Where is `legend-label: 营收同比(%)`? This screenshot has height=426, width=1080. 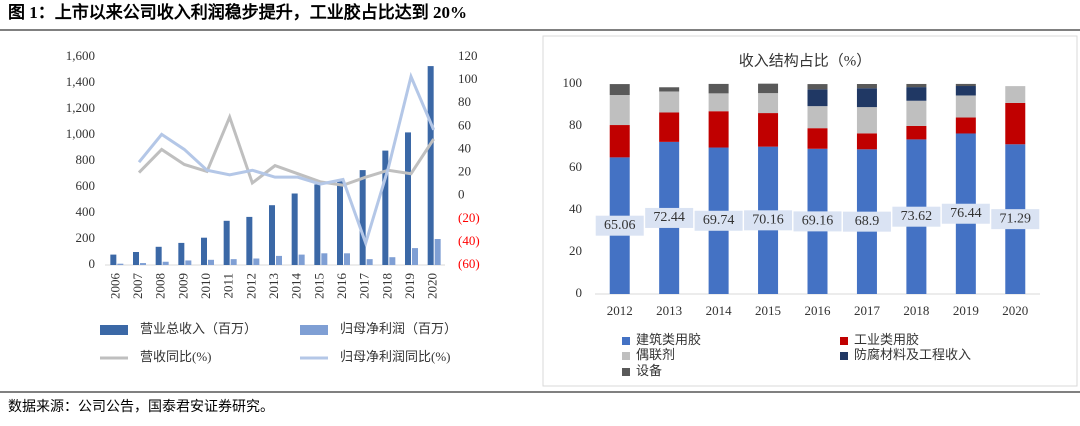 legend-label: 营收同比(%) is located at coordinates (176, 356).